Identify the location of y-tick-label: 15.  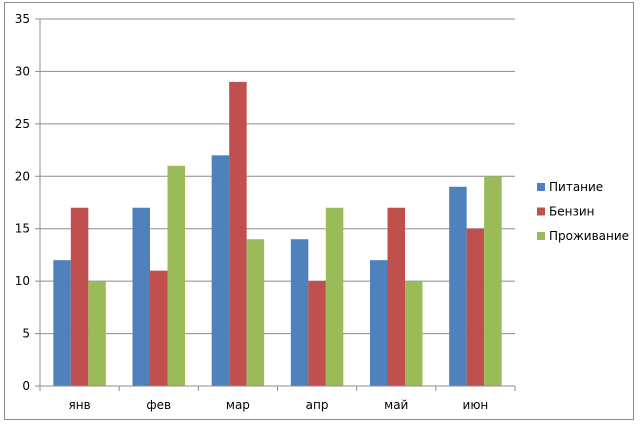
(22, 229).